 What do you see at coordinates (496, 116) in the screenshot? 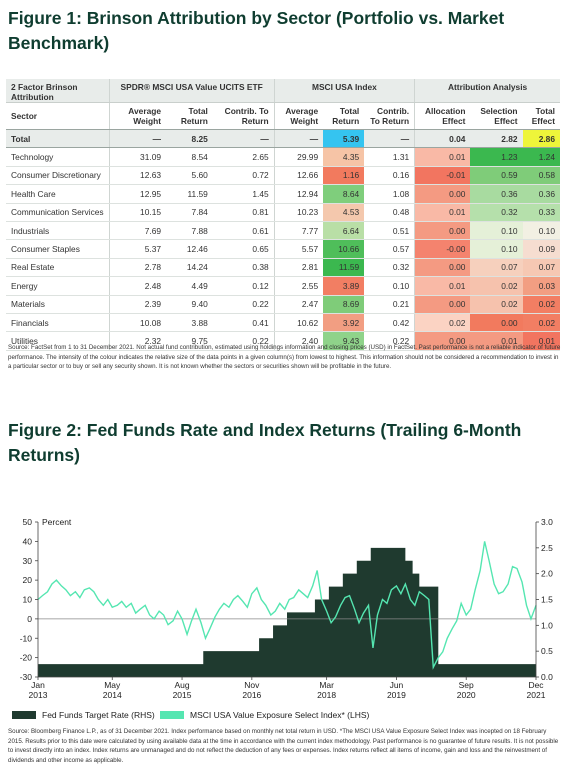
I see `column-header: Selection Effect` at bounding box center [496, 116].